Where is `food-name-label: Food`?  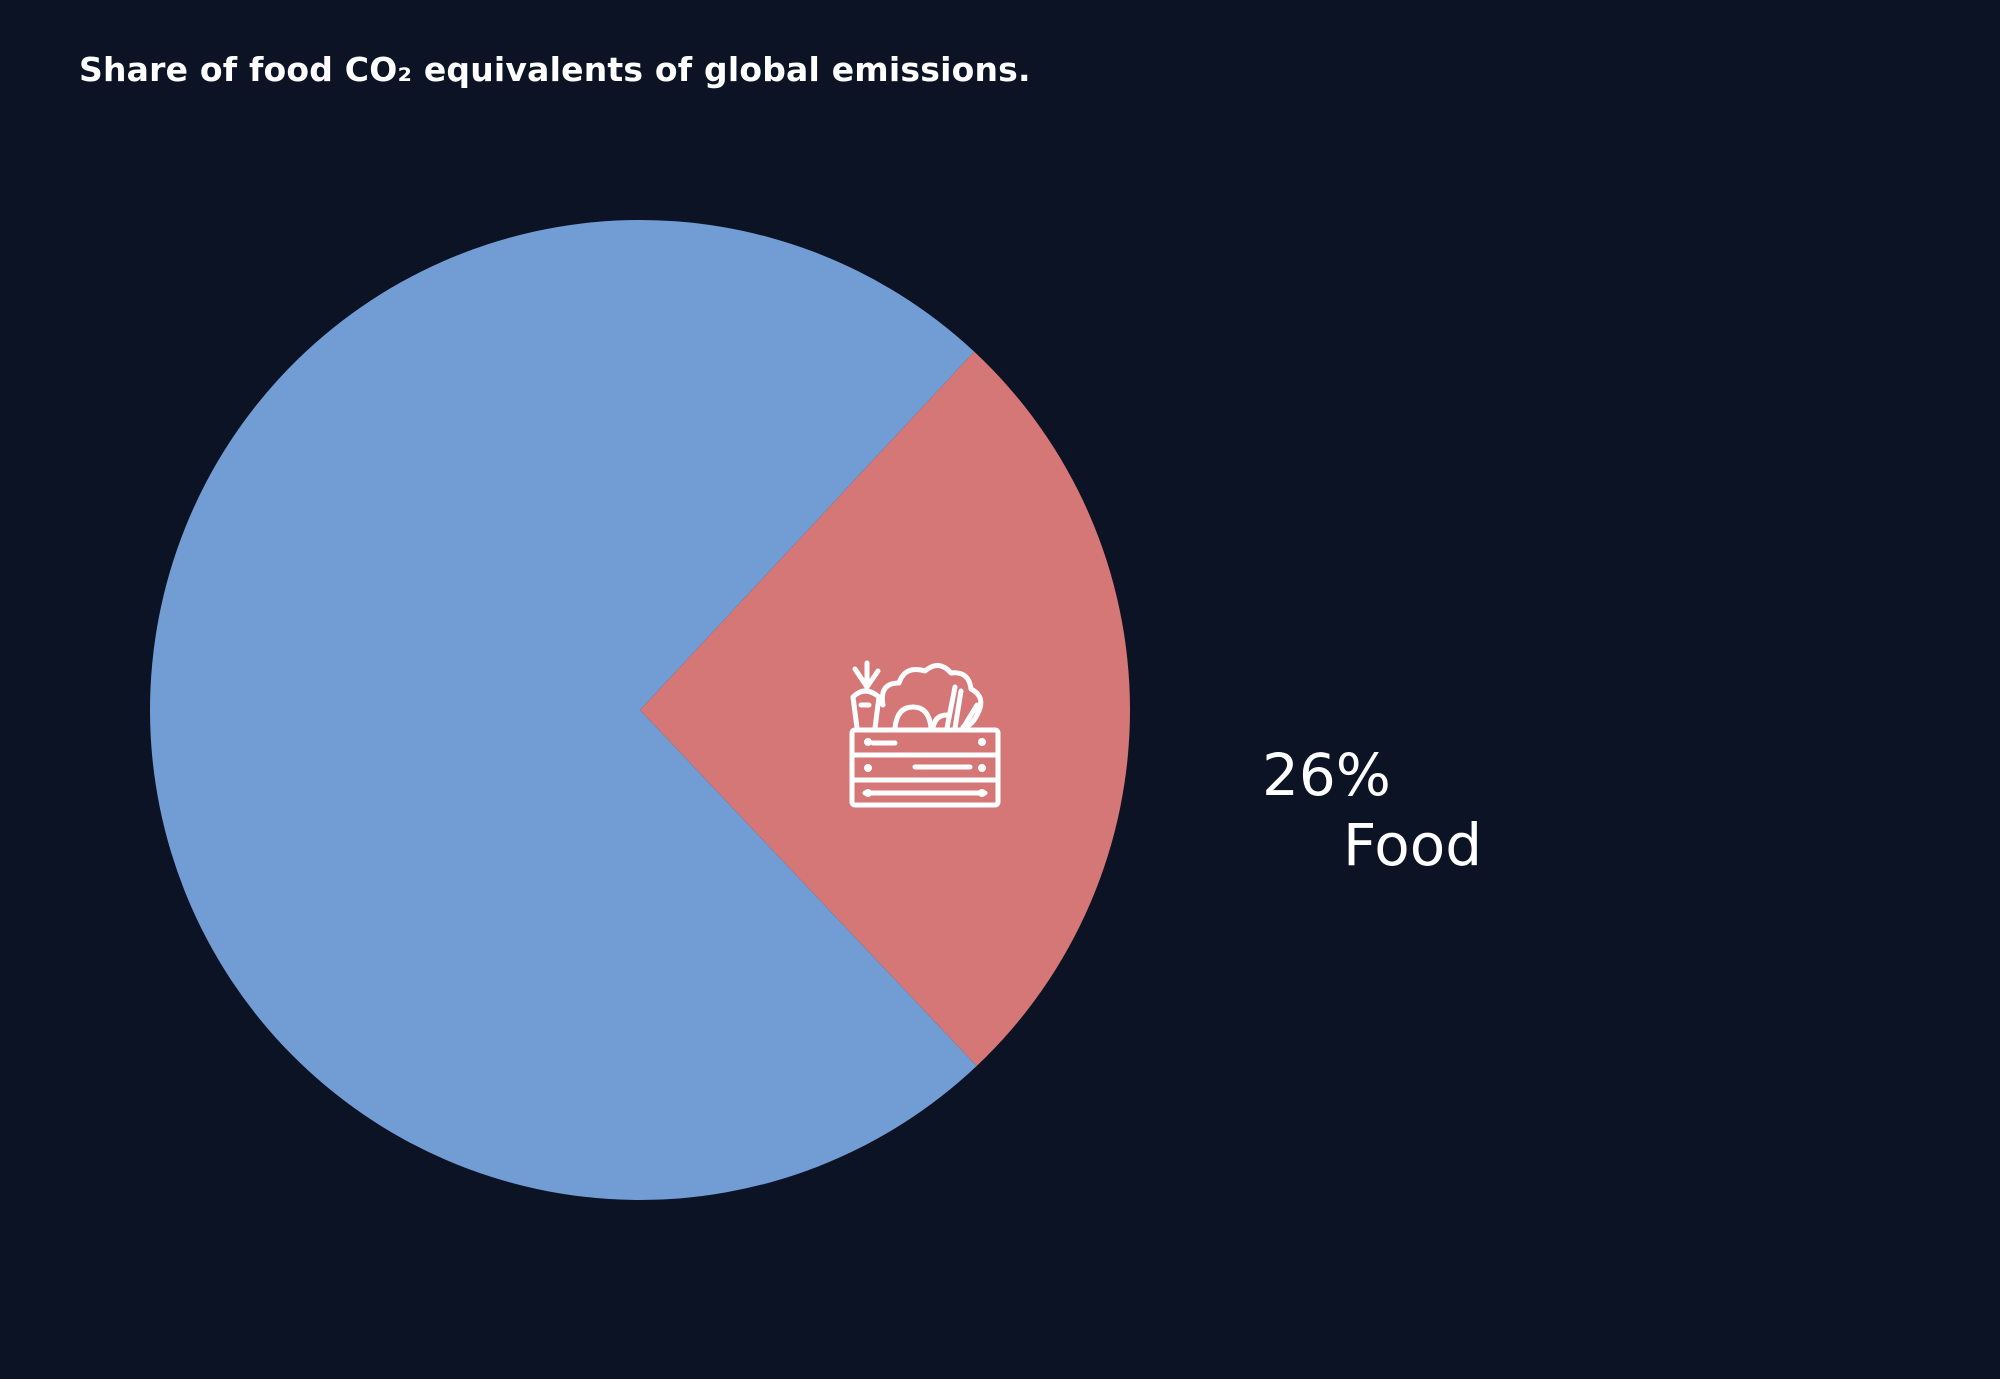 food-name-label: Food is located at coordinates (1413, 845).